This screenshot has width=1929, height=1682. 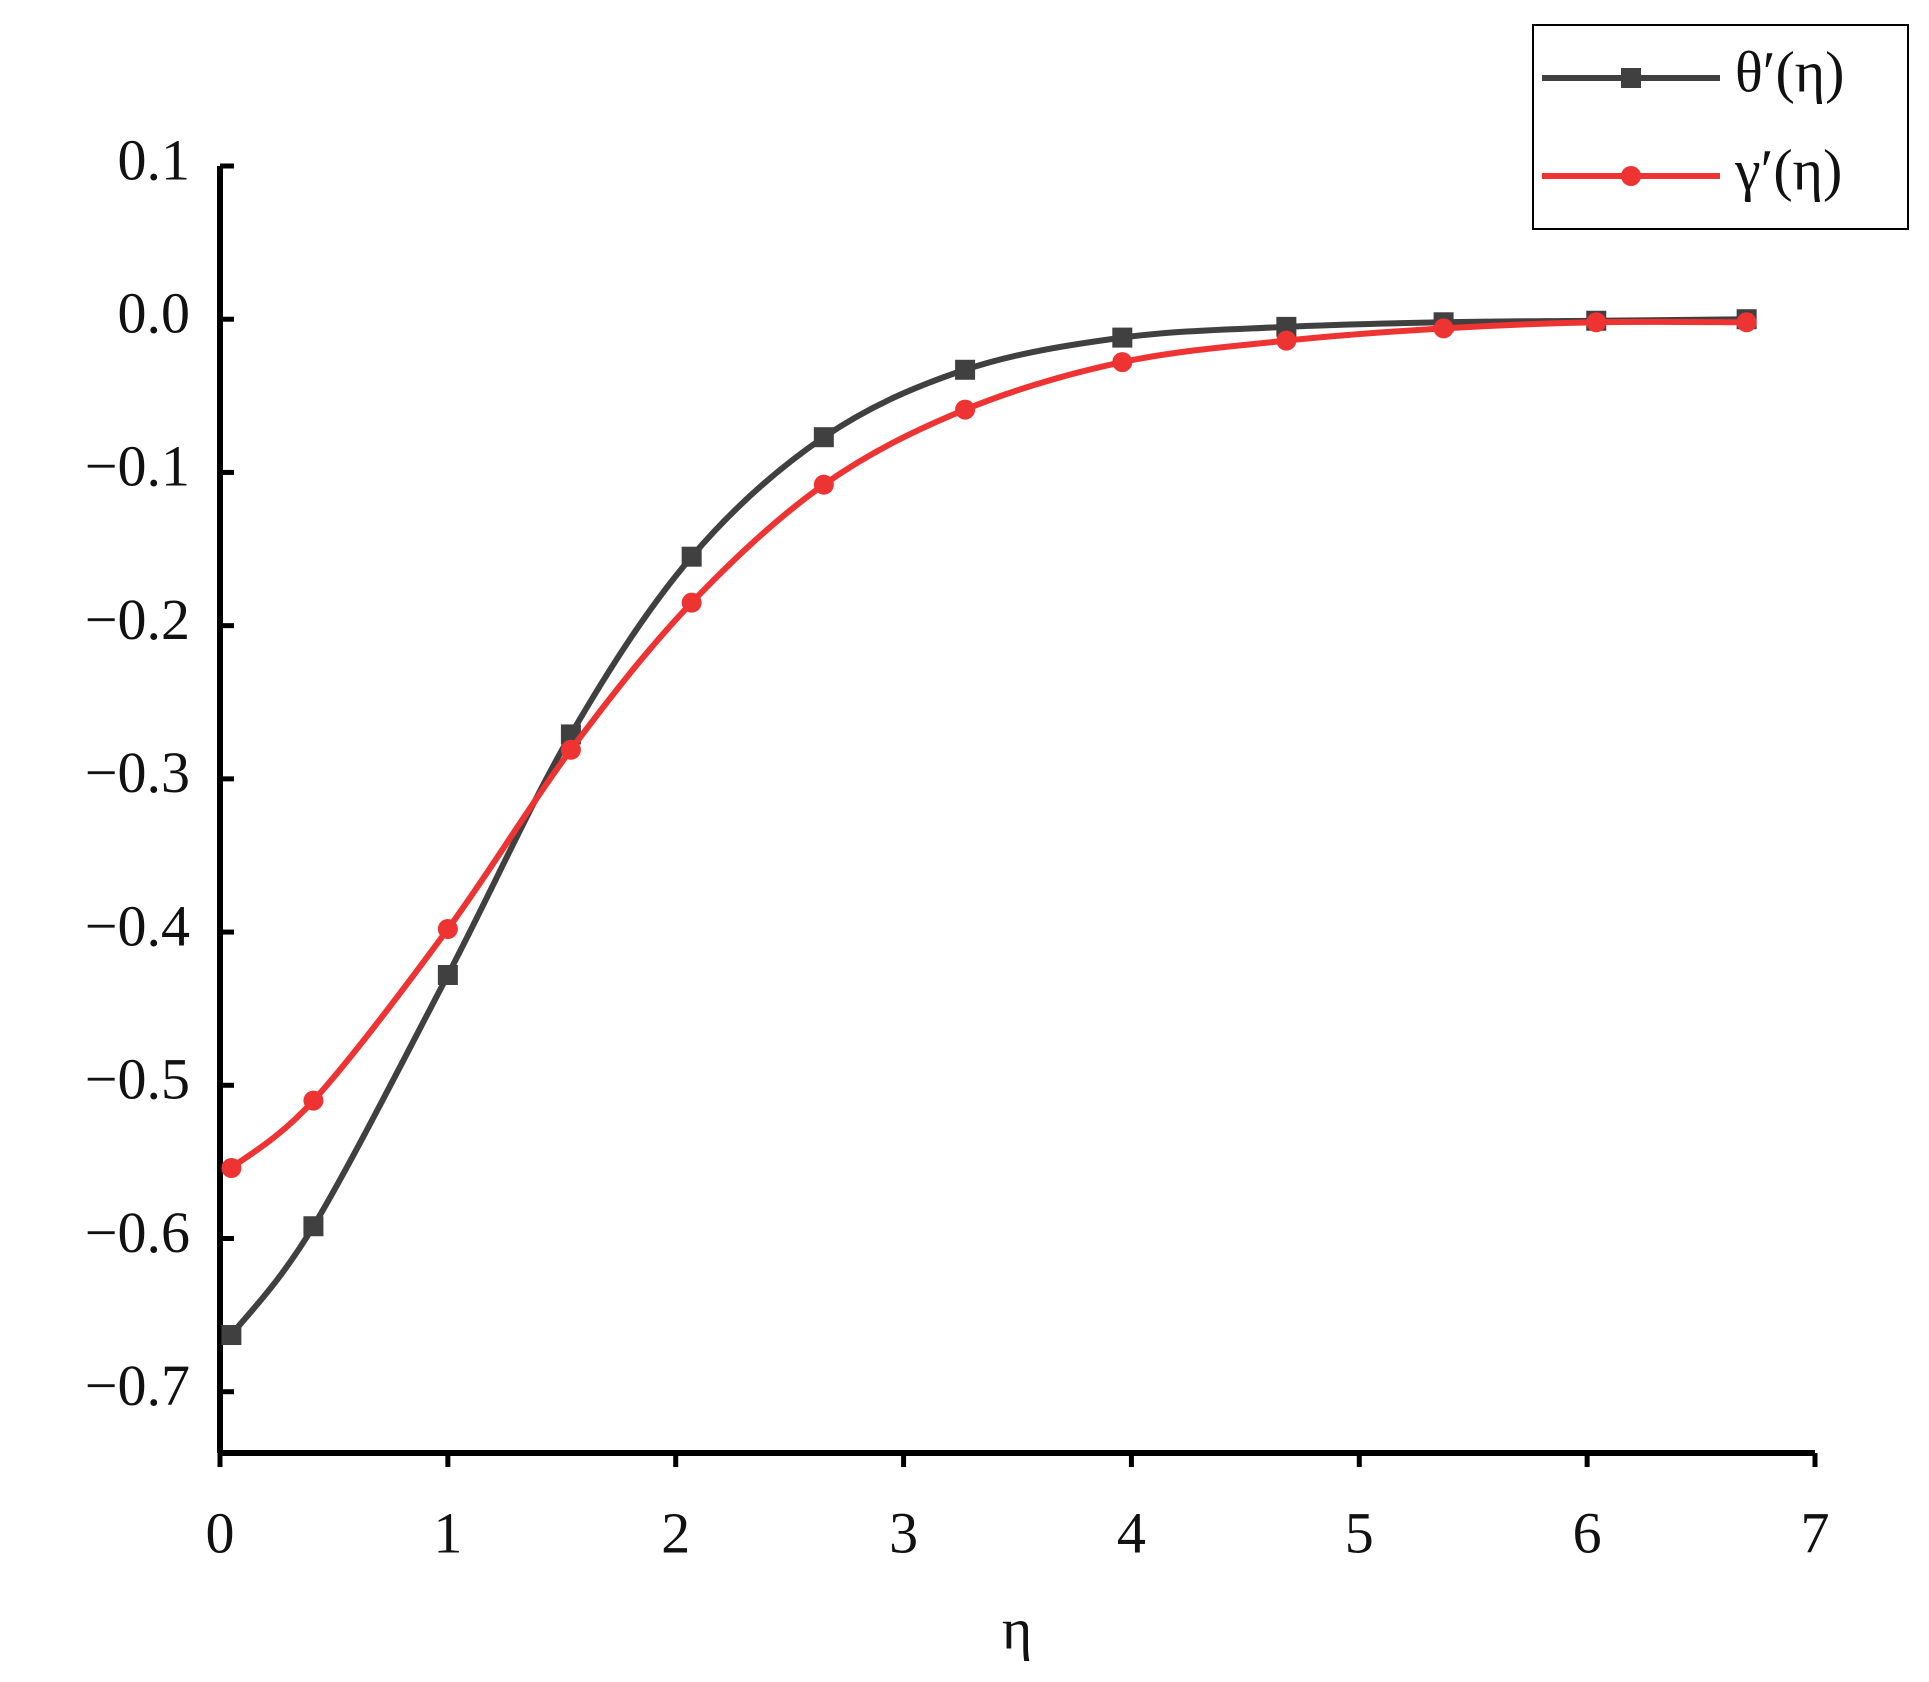 I want to click on y-tick-label: 0.1, so click(x=154, y=159).